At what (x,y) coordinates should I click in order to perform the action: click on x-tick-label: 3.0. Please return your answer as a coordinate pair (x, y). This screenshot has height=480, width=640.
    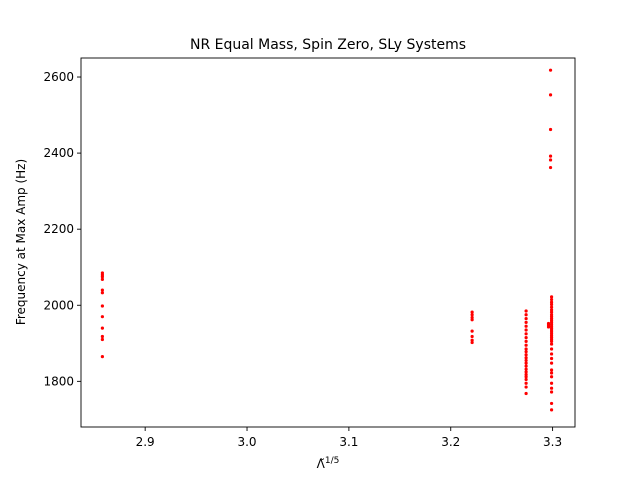
    Looking at the image, I should click on (246, 442).